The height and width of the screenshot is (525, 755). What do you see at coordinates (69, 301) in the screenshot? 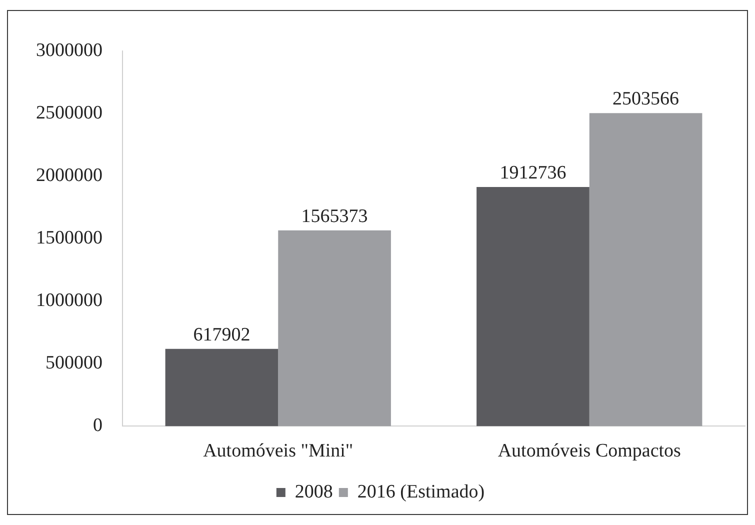
I see `y-tick-label: 1000000` at bounding box center [69, 301].